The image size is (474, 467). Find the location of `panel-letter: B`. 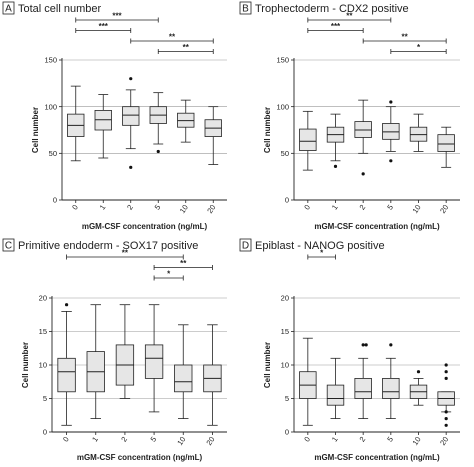

panel-letter: B is located at coordinates (245, 9).